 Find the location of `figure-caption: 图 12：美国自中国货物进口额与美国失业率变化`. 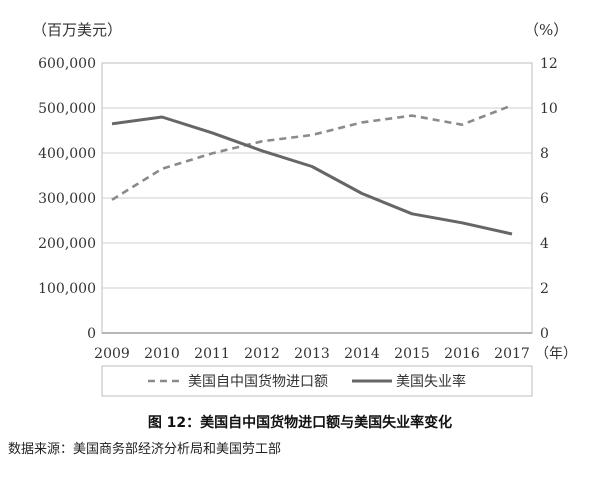

figure-caption: 图 12：美国自中国货物进口额与美国失业率变化 is located at coordinates (300, 423).